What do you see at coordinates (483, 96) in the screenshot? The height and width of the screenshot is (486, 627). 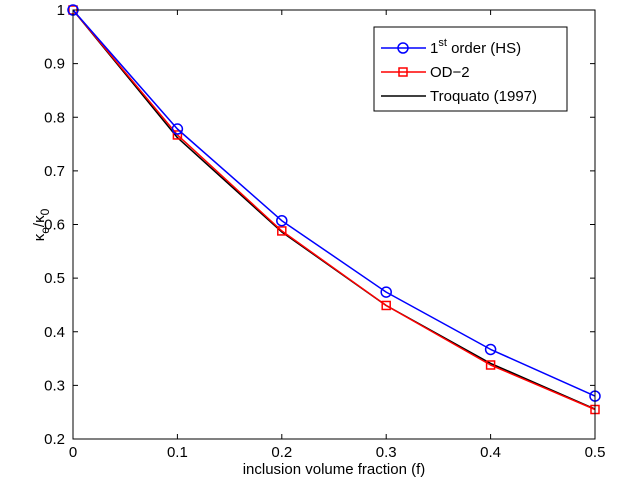 I see `legend-label-troquato: Troquato (1997)` at bounding box center [483, 96].